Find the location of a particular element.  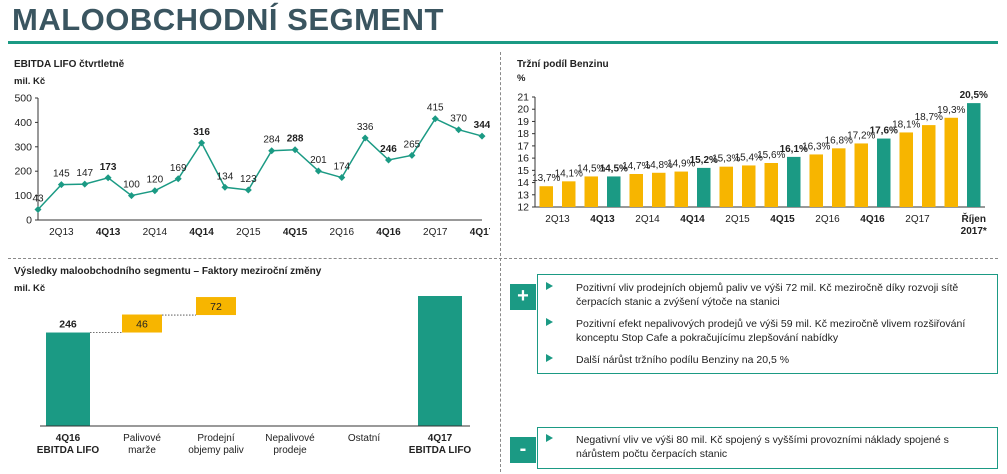

x-tick-label: 2Q13 is located at coordinates (557, 219).